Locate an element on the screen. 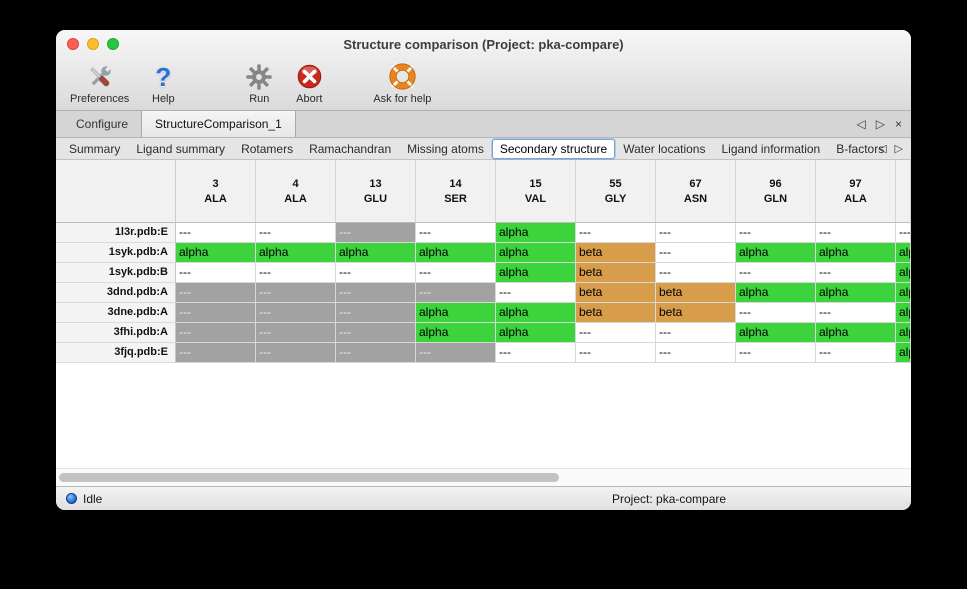 Image resolution: width=967 pixels, height=589 pixels. scrollbar-thumb is located at coordinates (309, 477).